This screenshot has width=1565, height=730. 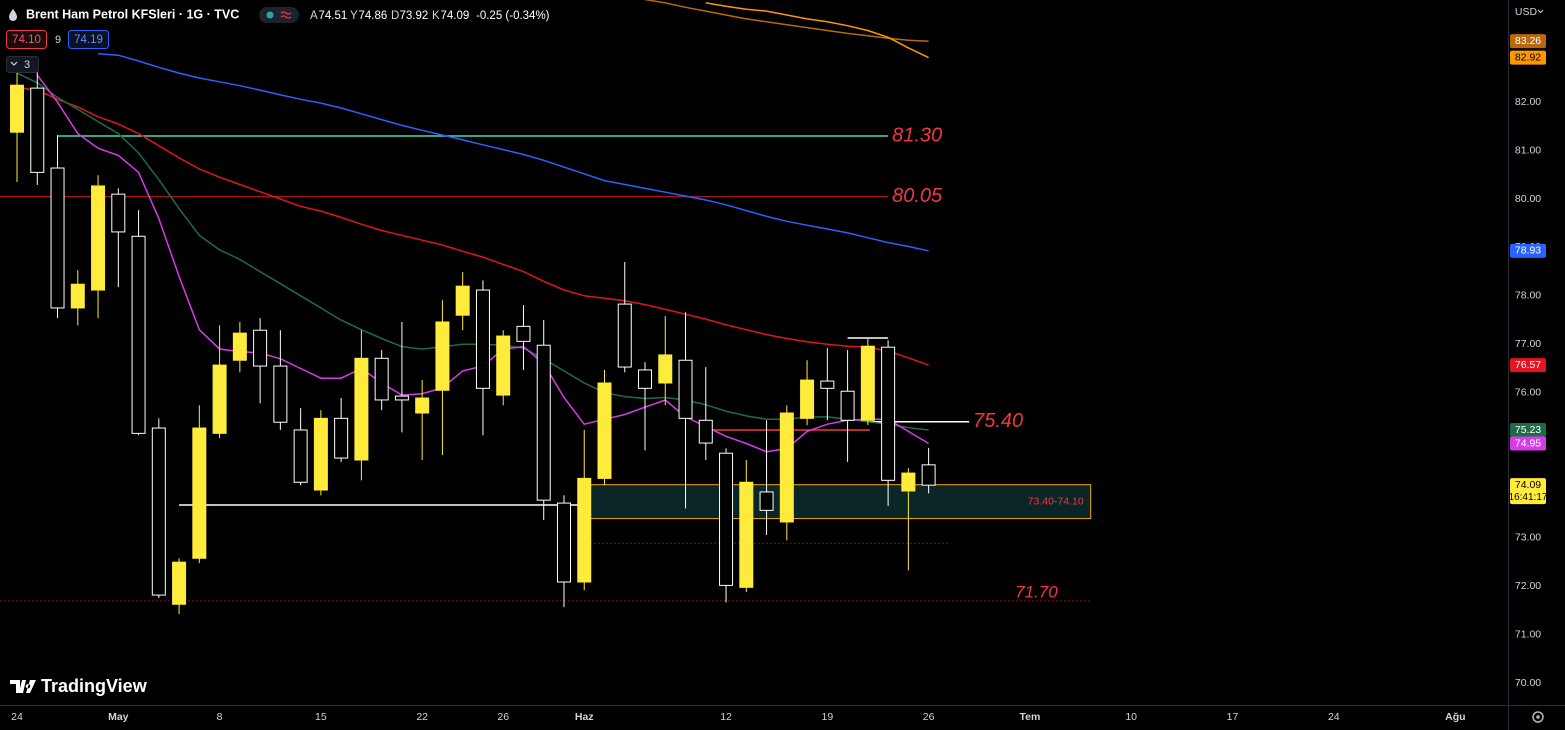 I want to click on price-tag-label: 78.93, so click(x=1528, y=251).